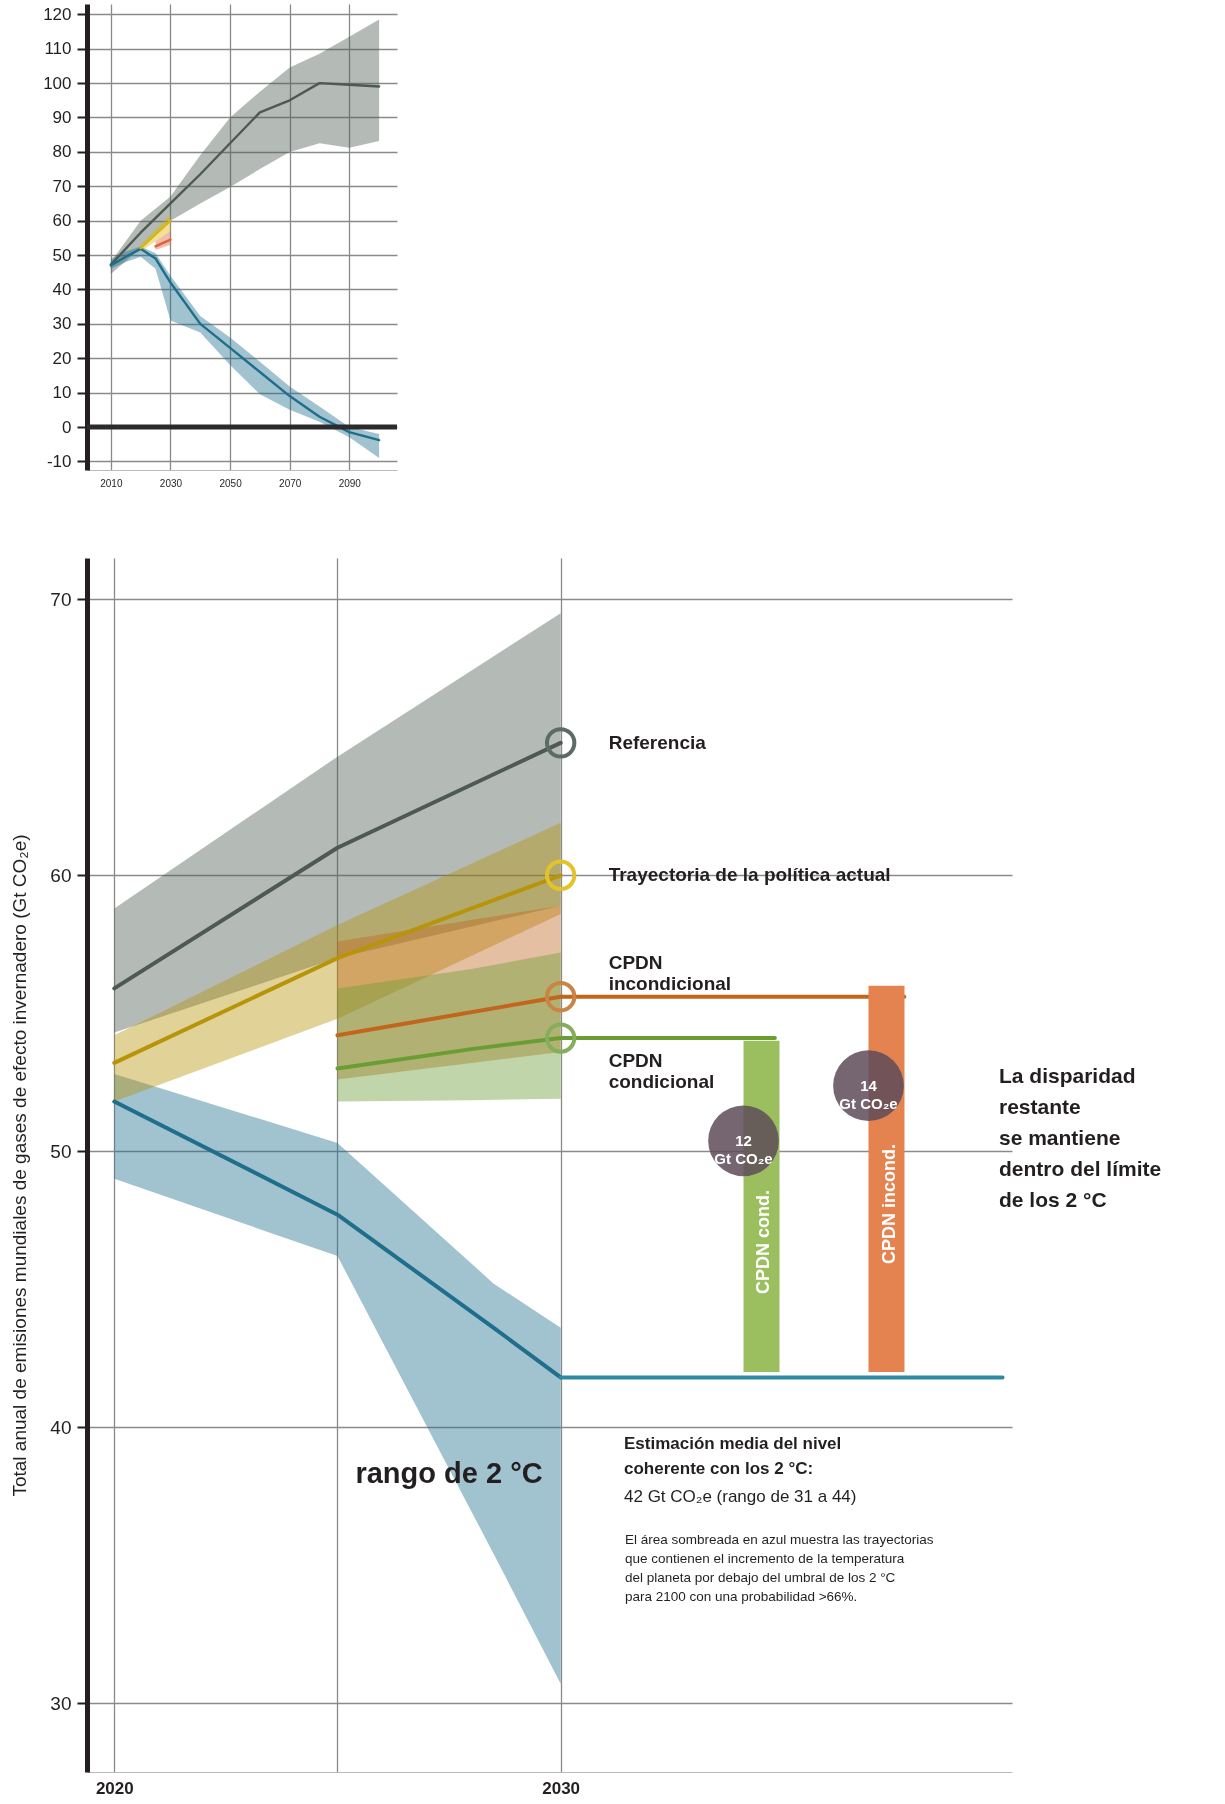 The height and width of the screenshot is (1804, 1225). I want to click on y-tick-label: 10, so click(62, 393).